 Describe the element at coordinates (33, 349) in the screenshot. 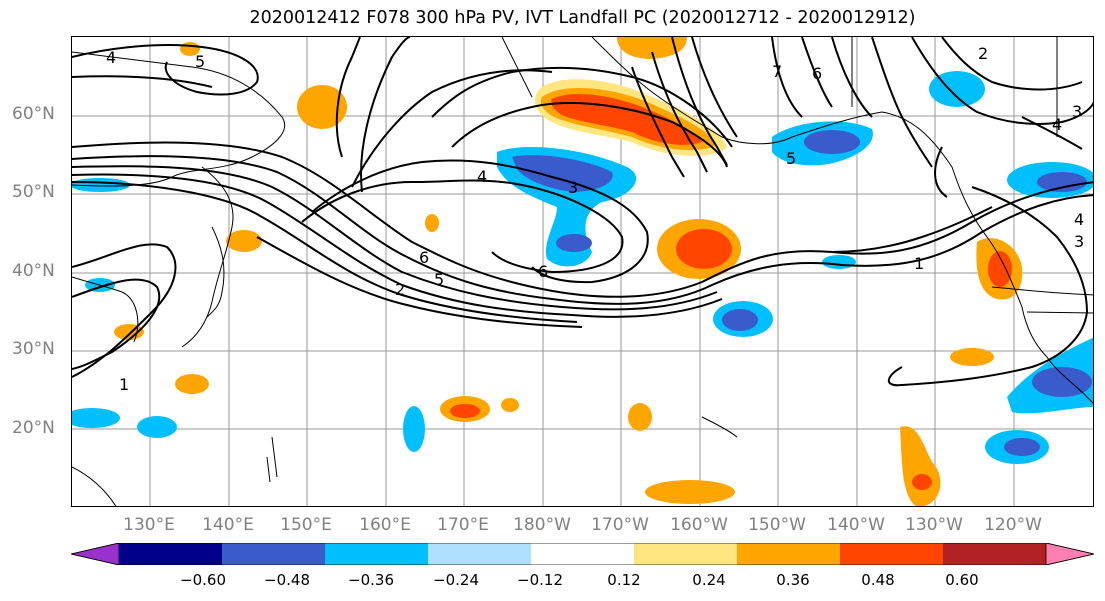

I see `lat-label: 30°N` at that location.